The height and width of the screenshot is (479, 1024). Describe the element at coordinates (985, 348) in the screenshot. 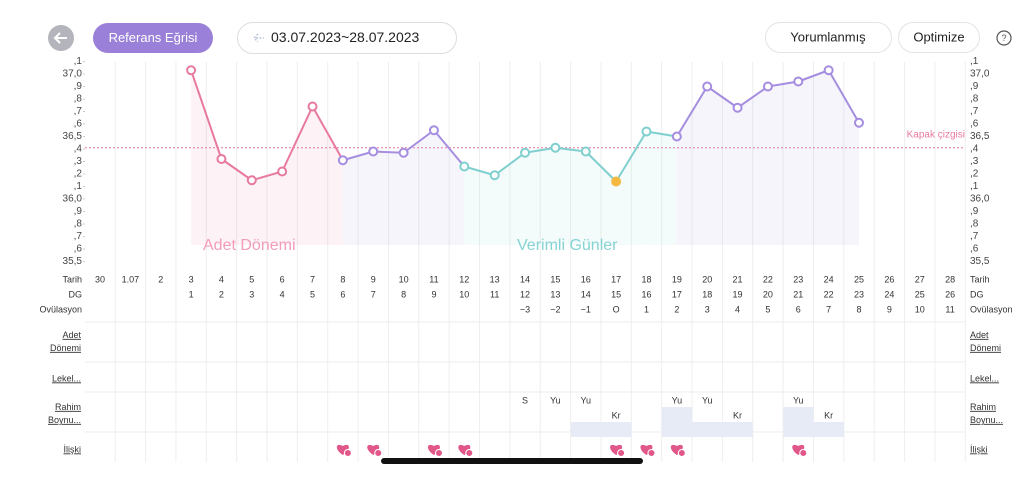

I see `section-label-right: Dönemi` at that location.